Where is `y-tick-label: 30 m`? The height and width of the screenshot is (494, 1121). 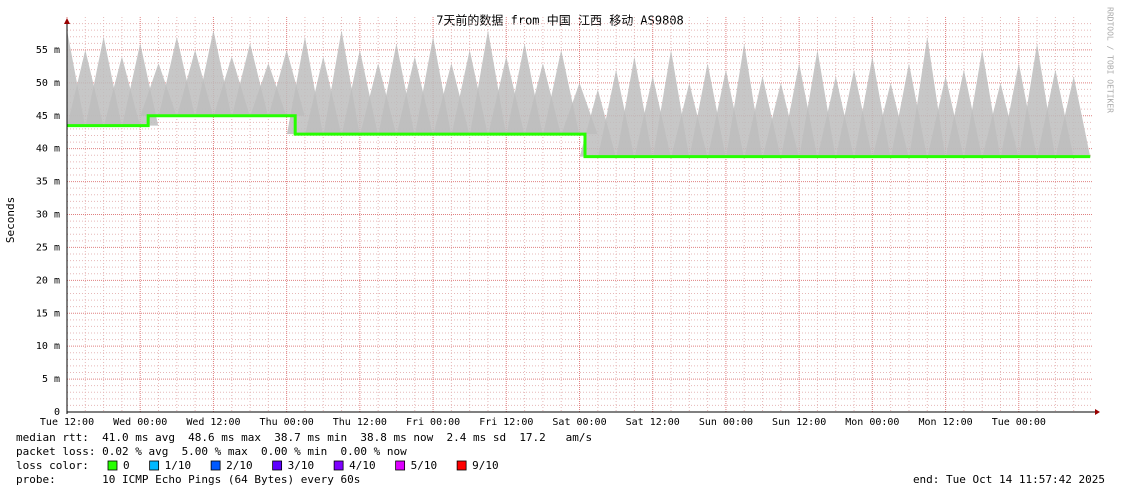
y-tick-label: 30 m is located at coordinates (48, 215).